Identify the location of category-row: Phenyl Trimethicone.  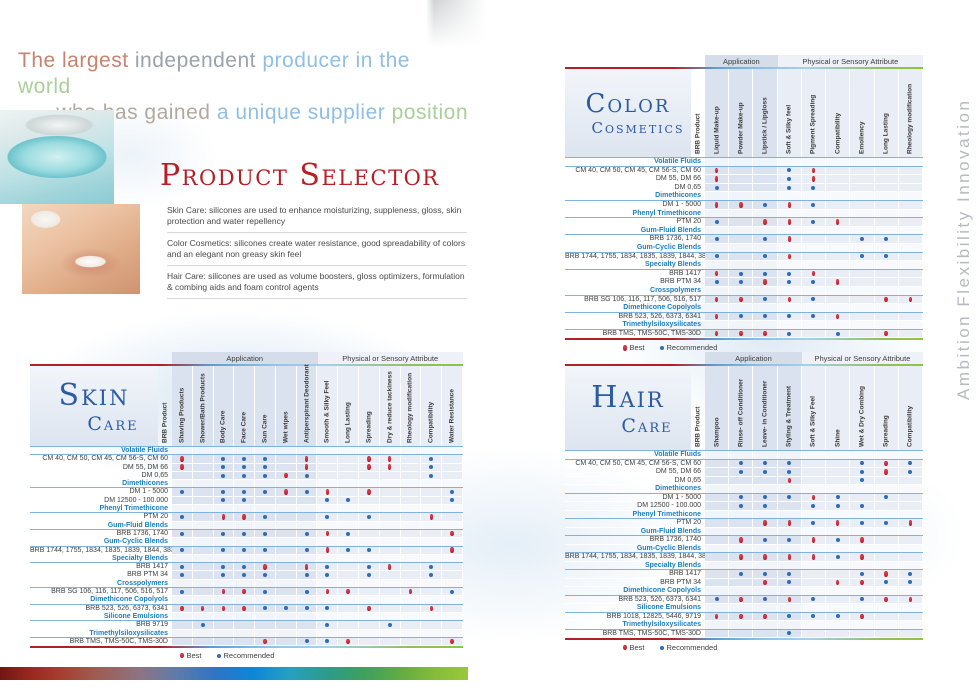
(744, 214).